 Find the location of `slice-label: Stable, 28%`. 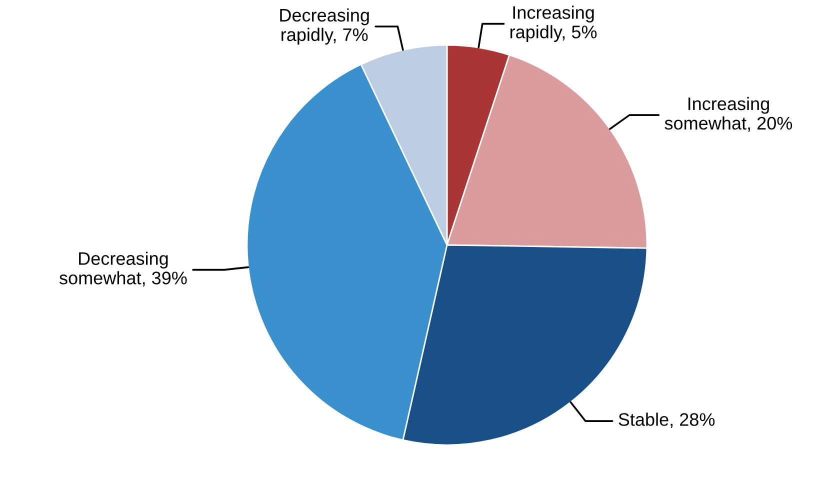

slice-label: Stable, 28% is located at coordinates (666, 420).